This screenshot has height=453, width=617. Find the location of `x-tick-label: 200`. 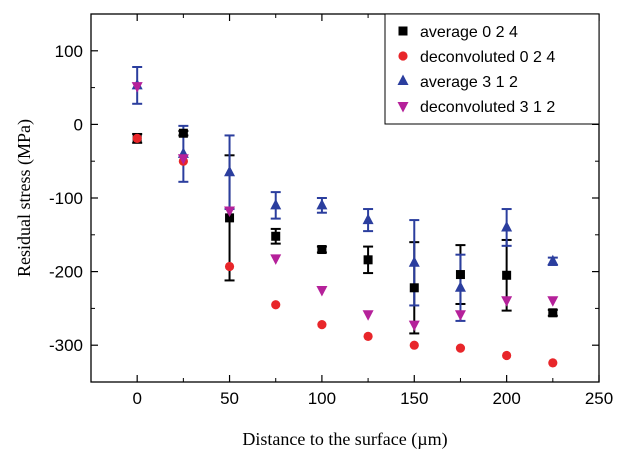

x-tick-label: 200 is located at coordinates (506, 398).